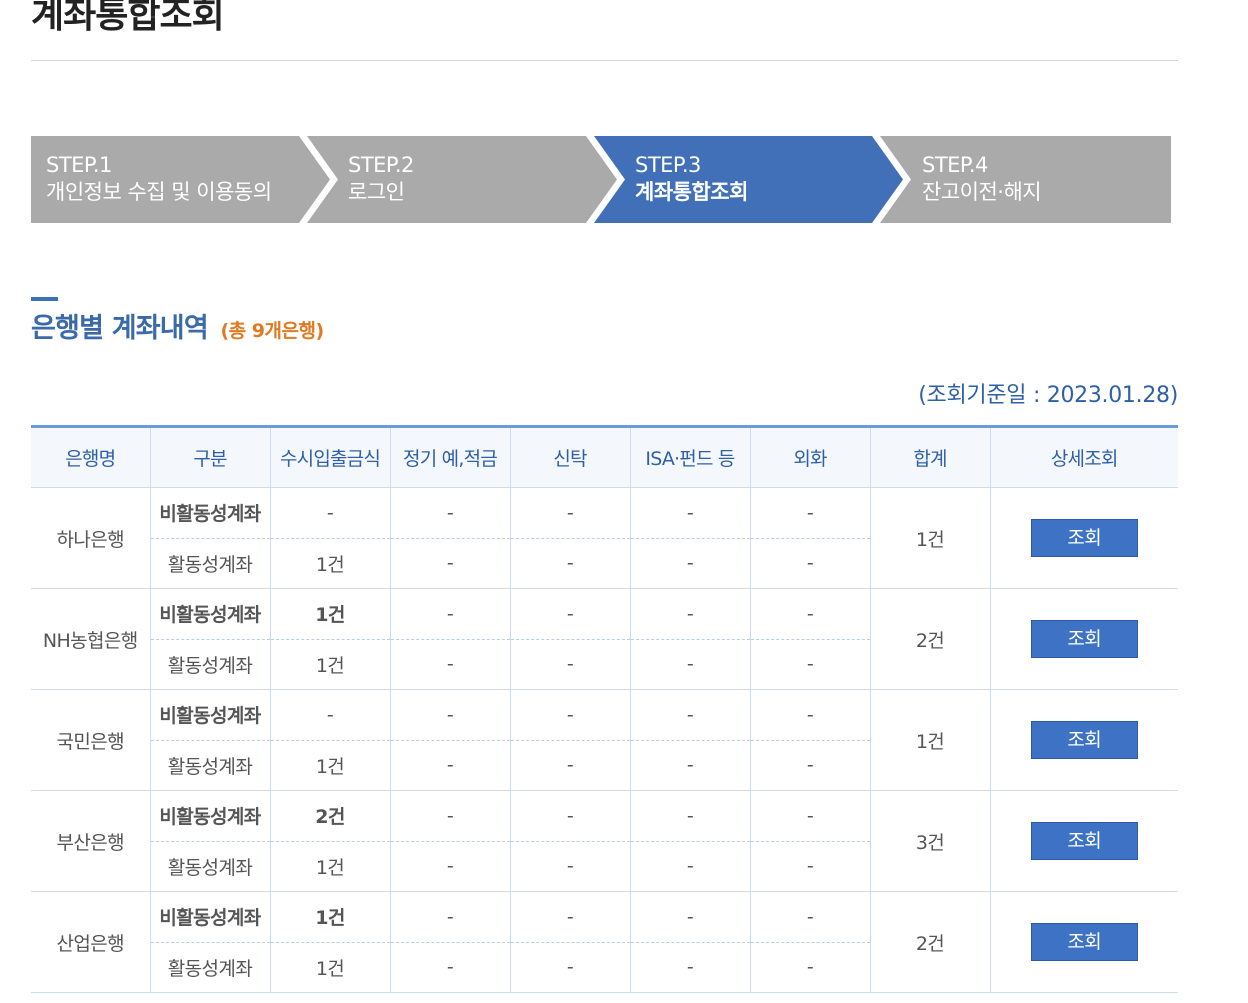 Image resolution: width=1248 pixels, height=1003 pixels. What do you see at coordinates (929, 740) in the screenshot?
I see `bank-total: 1건` at bounding box center [929, 740].